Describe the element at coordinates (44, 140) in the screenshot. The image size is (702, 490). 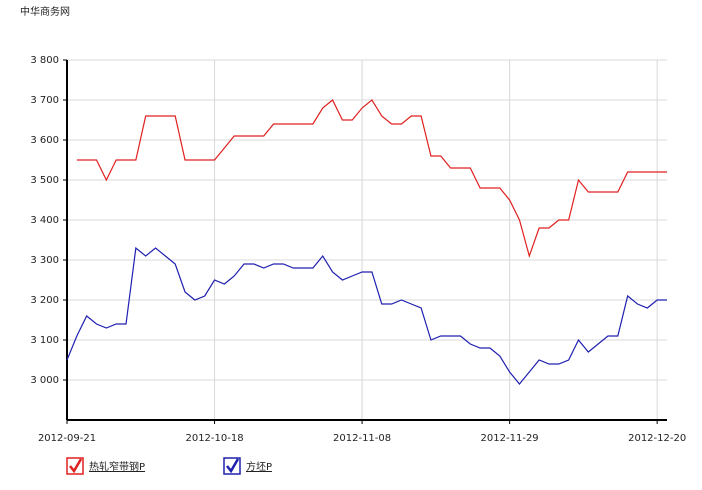
I see `y-tick-label: 3 600` at that location.